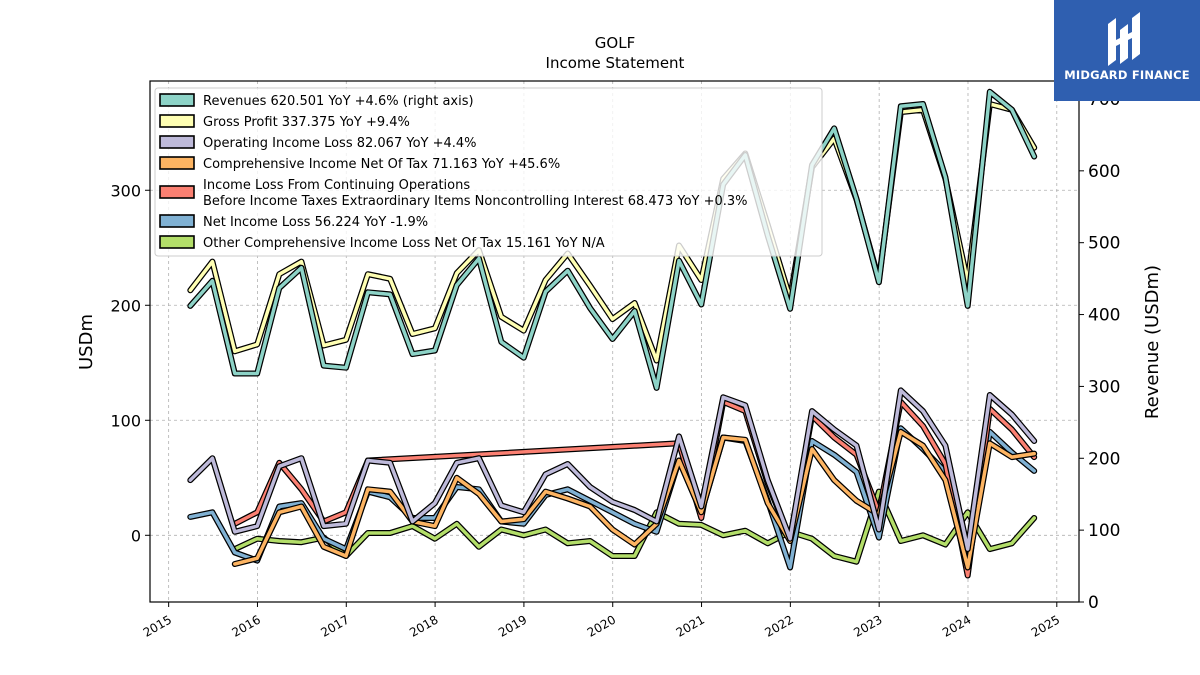  Describe the element at coordinates (615, 63) in the screenshot. I see `chart-subtitle: Income Statement` at that location.